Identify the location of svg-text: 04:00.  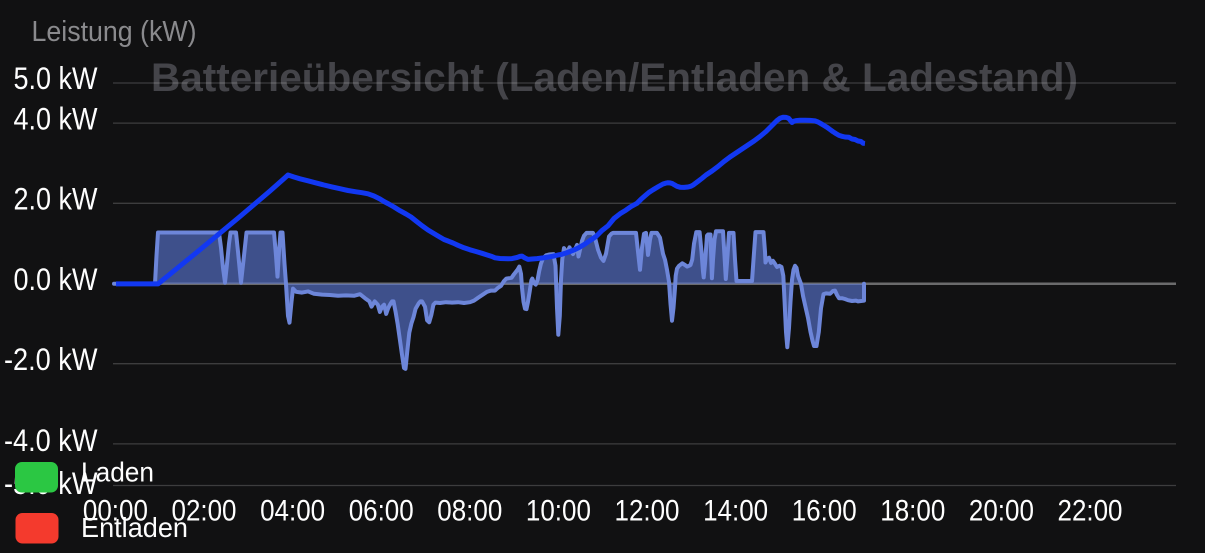
(292, 511).